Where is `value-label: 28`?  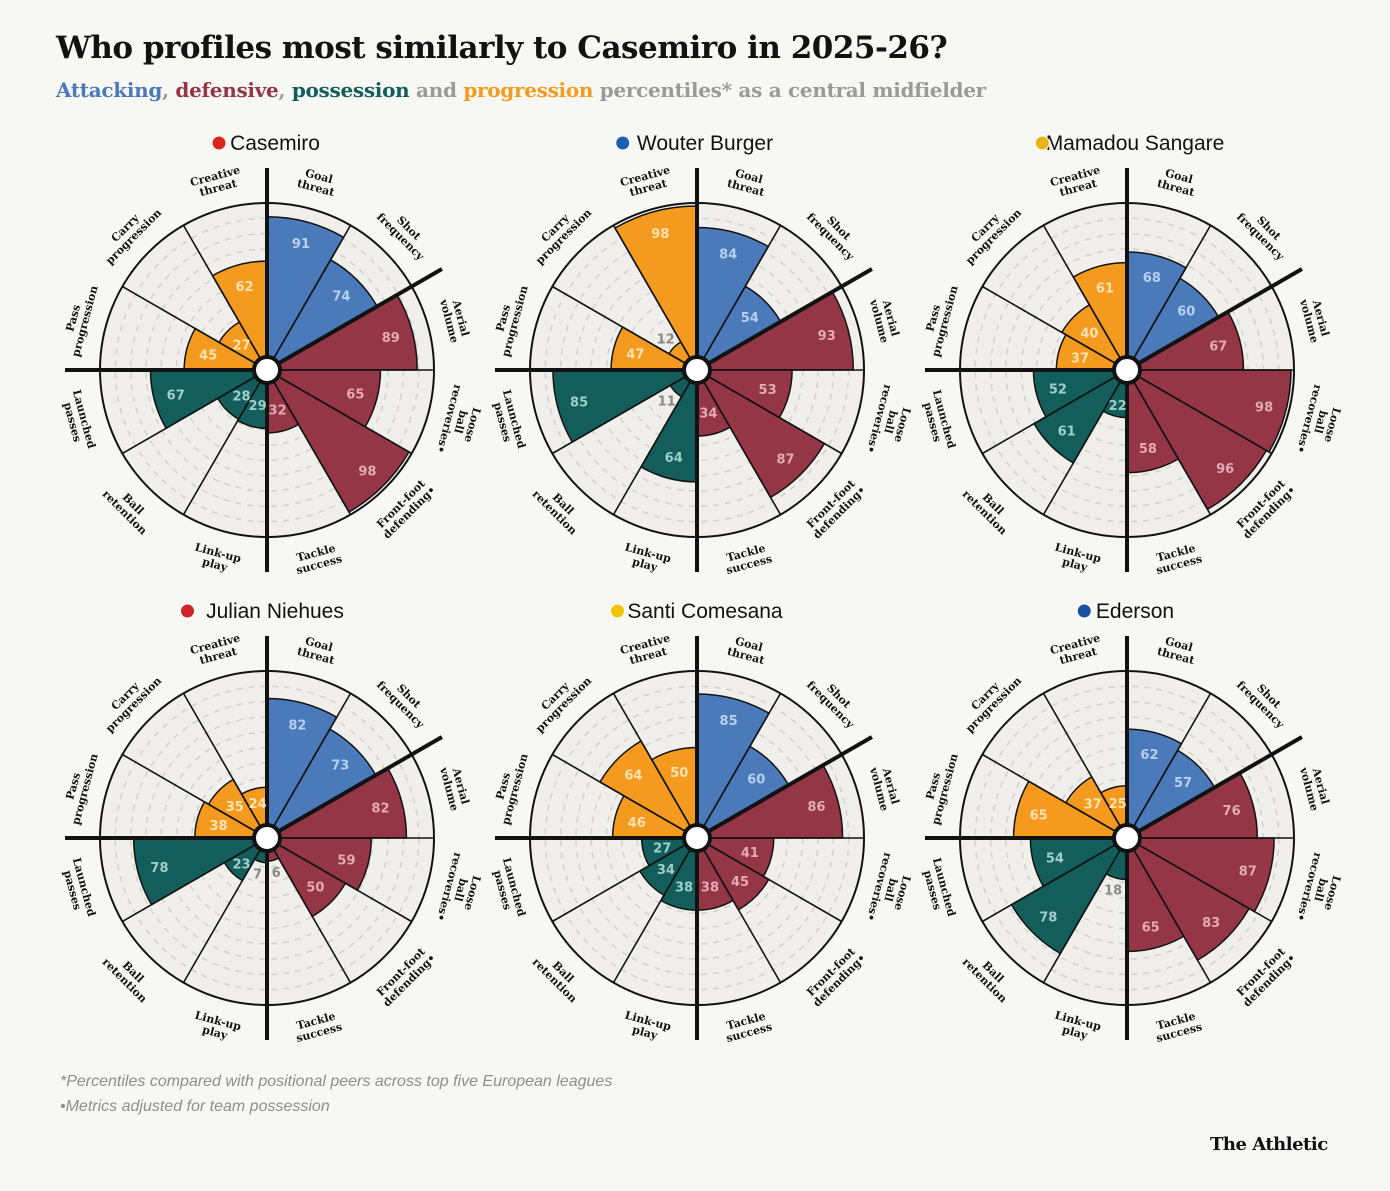 value-label: 28 is located at coordinates (241, 396).